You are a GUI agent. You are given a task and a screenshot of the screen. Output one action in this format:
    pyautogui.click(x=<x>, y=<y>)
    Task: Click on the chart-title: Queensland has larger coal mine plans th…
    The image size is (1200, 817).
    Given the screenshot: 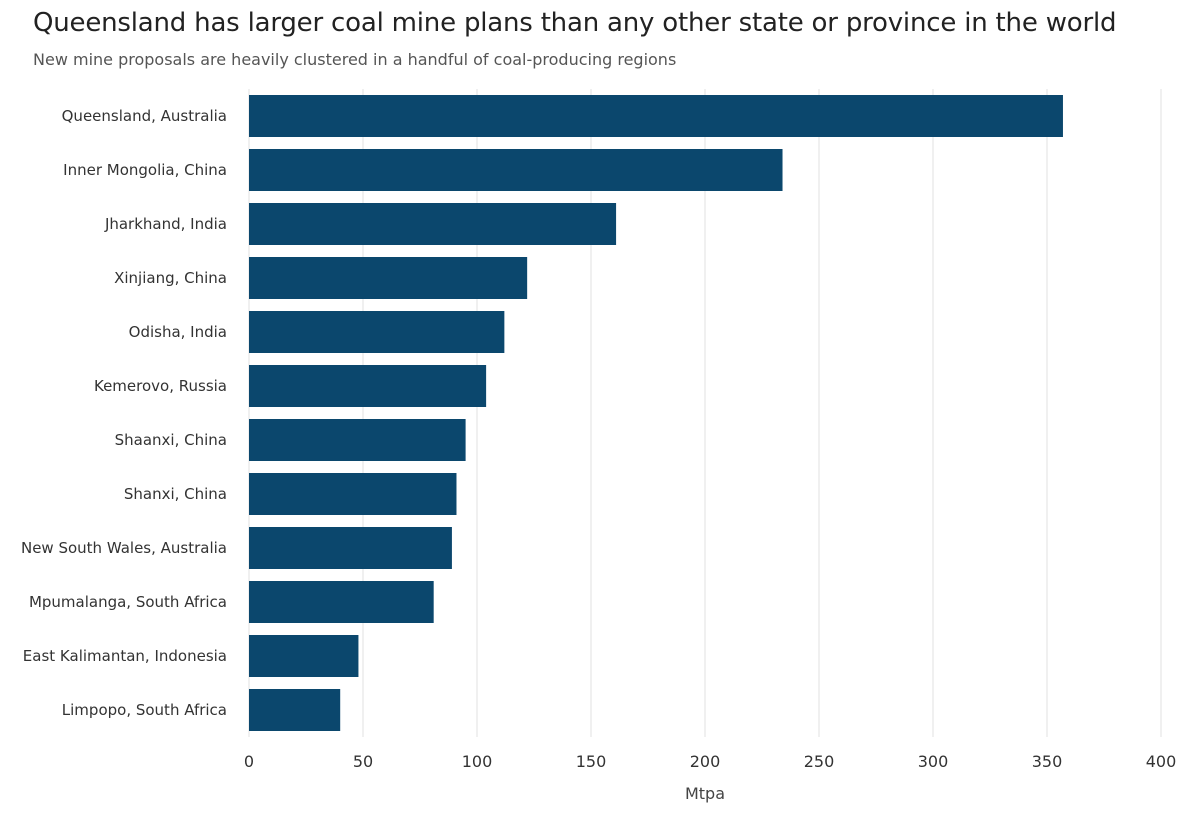 What is the action you would take?
    pyautogui.click(x=575, y=23)
    